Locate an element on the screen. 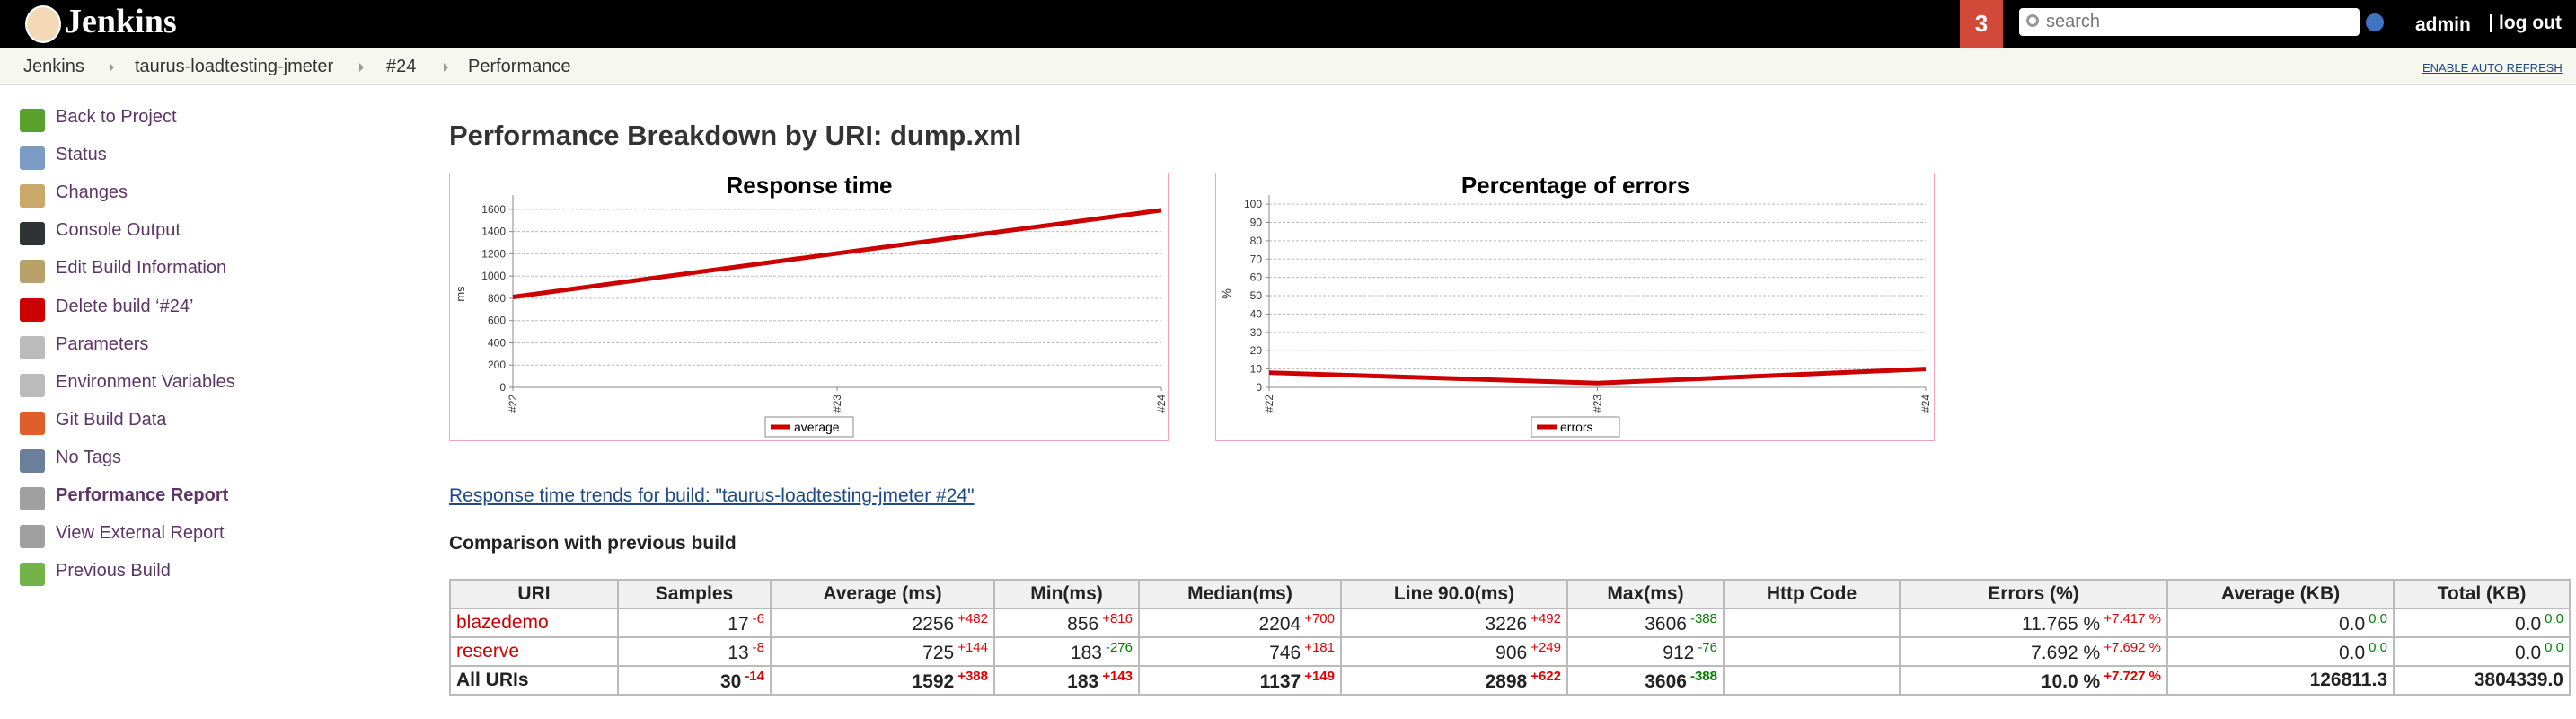  table-cell: 912 -76 is located at coordinates (1645, 651).